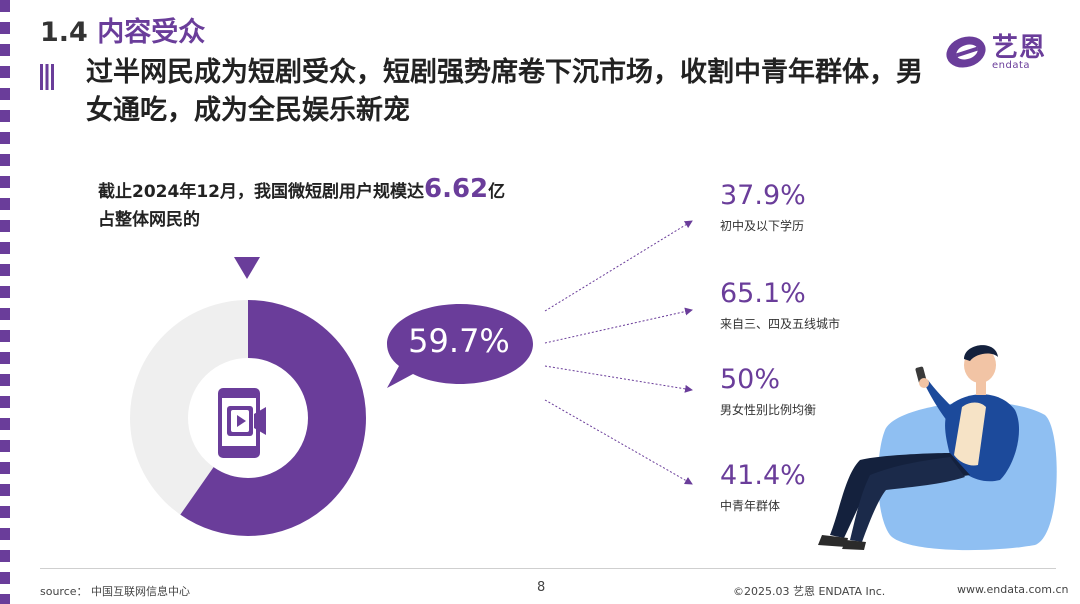 This screenshot has width=1080, height=604. Describe the element at coordinates (541, 587) in the screenshot. I see `page-number: 8` at that location.